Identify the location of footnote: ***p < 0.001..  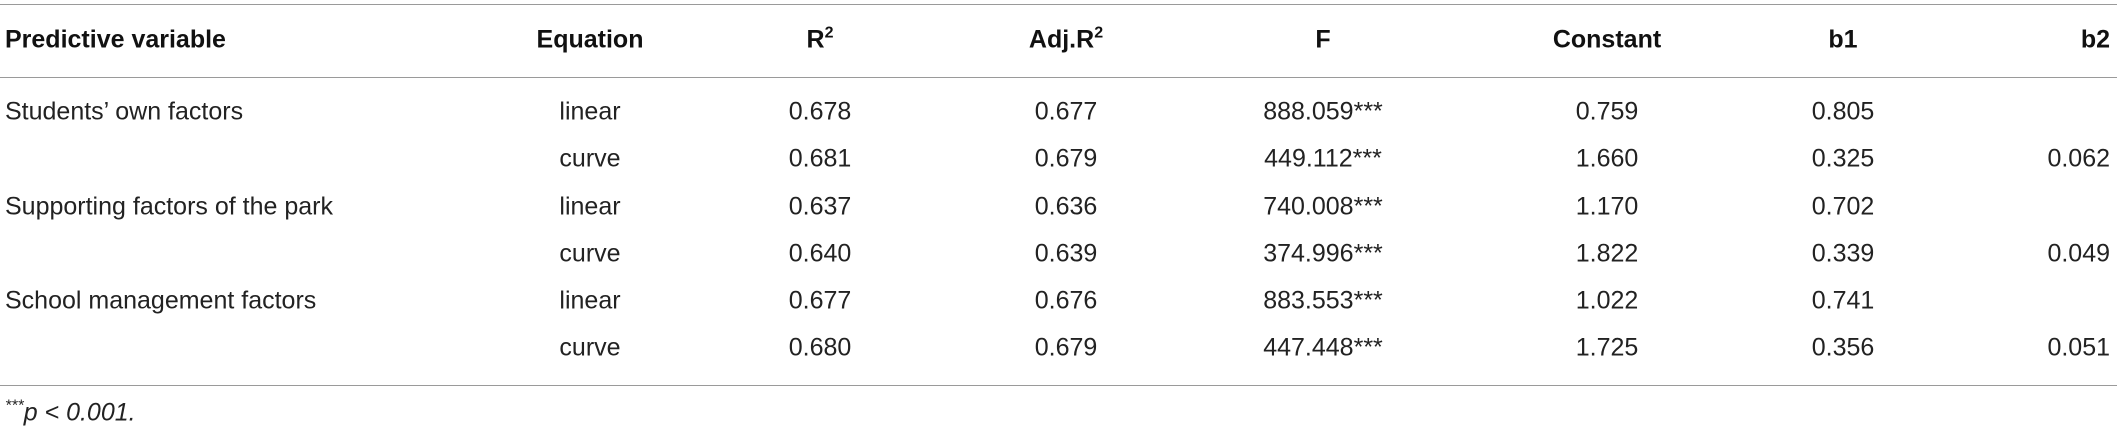
(70, 412).